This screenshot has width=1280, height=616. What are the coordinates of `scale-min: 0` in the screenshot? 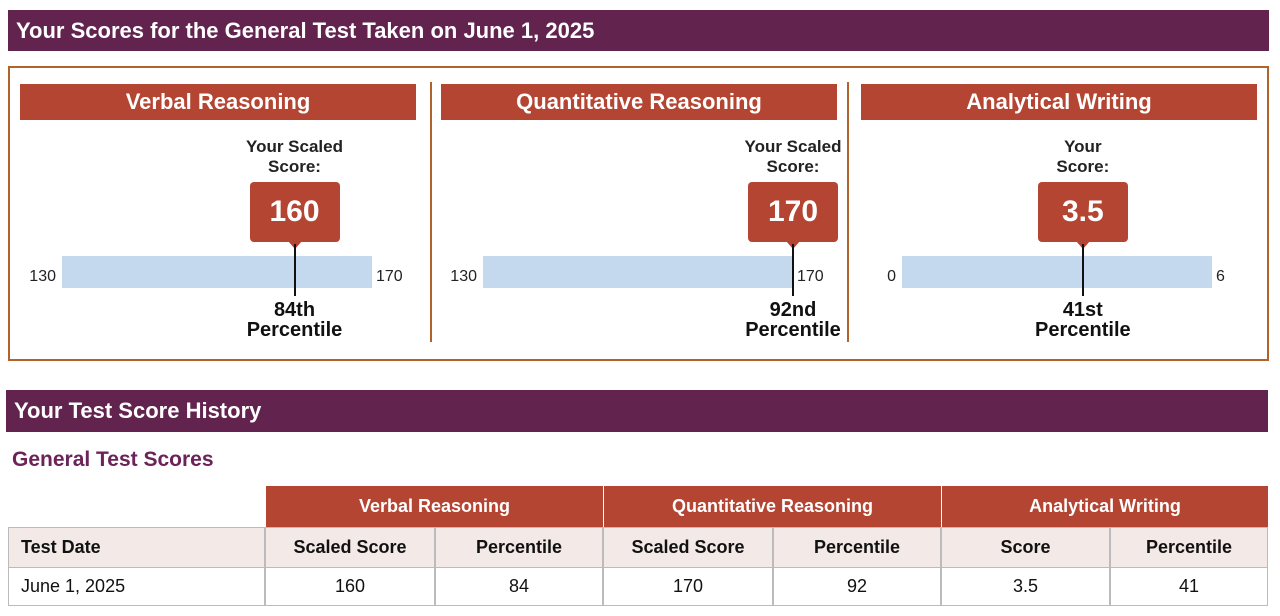 It's located at (891, 276).